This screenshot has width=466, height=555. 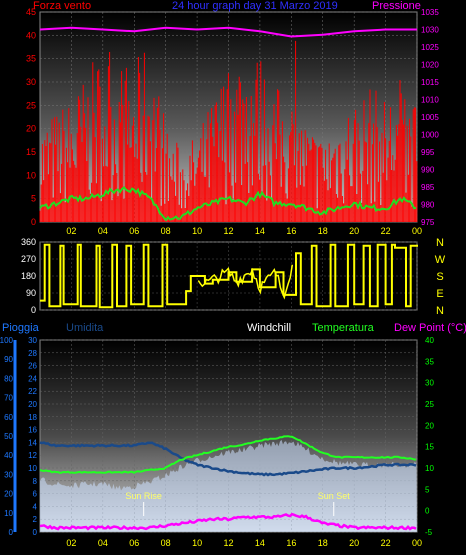 What do you see at coordinates (31, 82) in the screenshot?
I see `wind-tick-label: 30` at bounding box center [31, 82].